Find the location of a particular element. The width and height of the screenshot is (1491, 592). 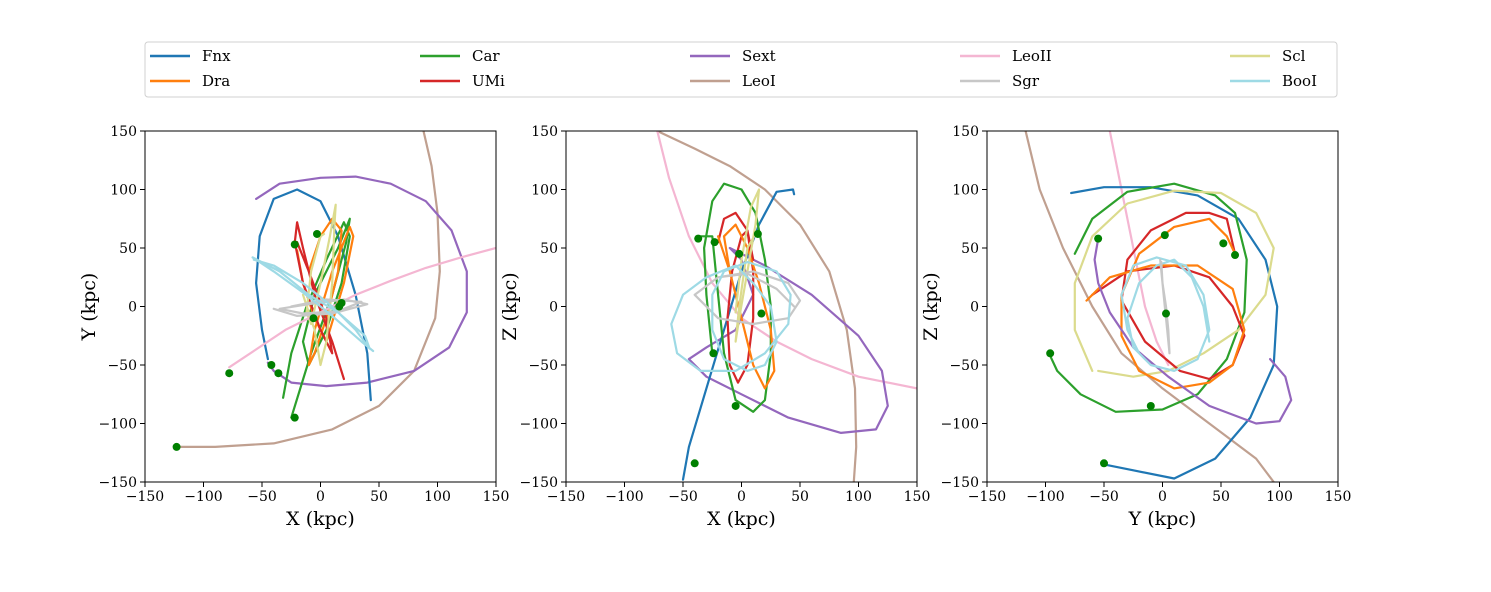

legend-entry-leoi: LeoI is located at coordinates (733, 81).